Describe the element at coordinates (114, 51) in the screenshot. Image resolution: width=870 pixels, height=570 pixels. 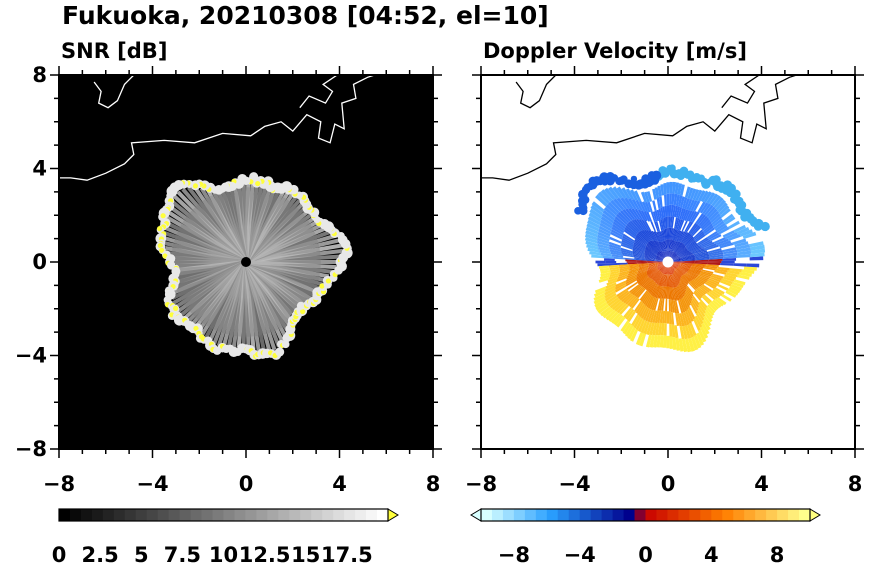
I see `panel-subtitle: SNR [dB]` at that location.